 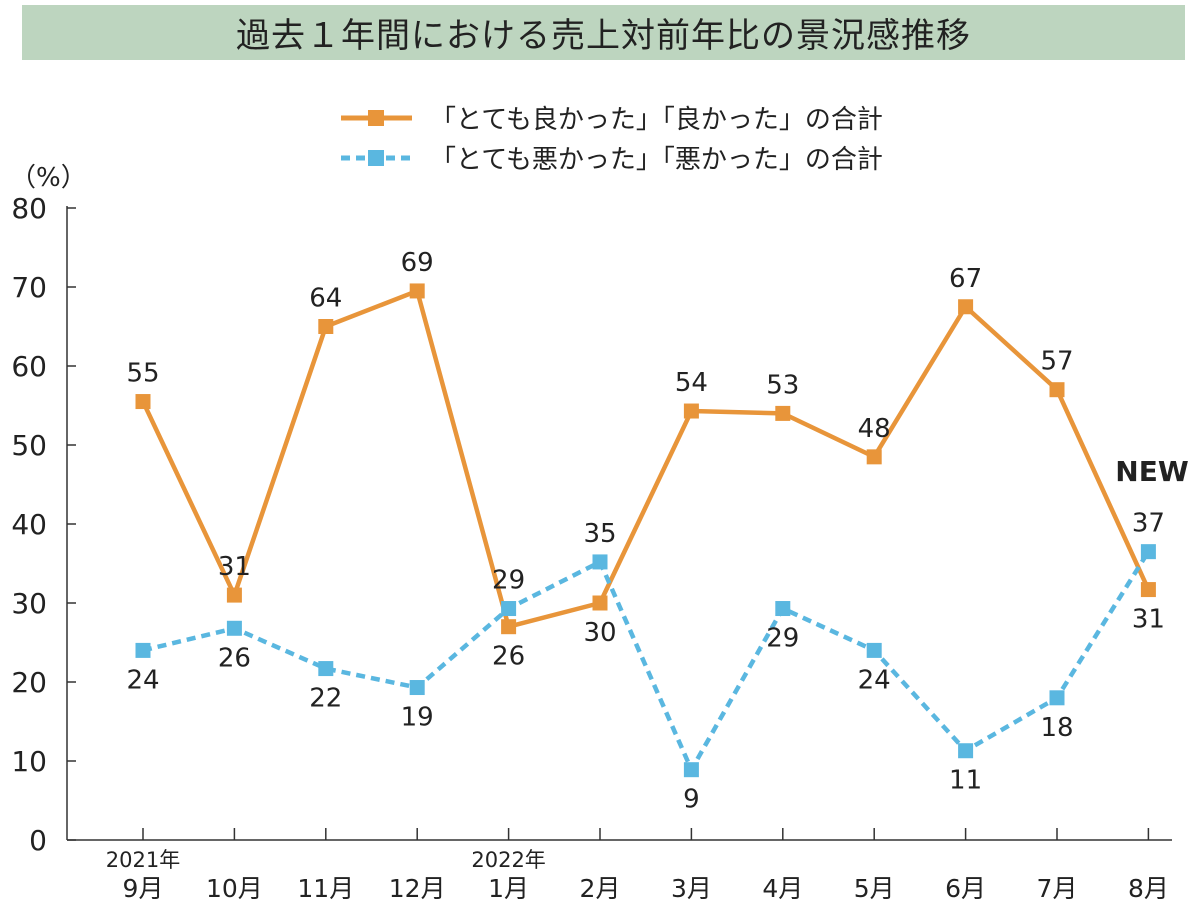 What do you see at coordinates (1148, 888) in the screenshot?
I see `x-tick-label: 8月` at bounding box center [1148, 888].